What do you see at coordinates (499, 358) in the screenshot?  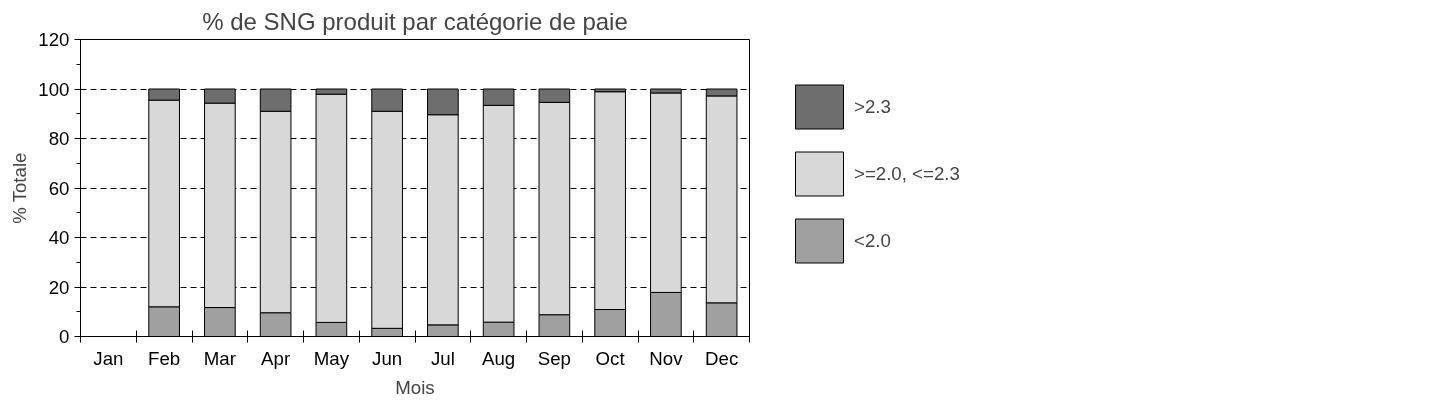 I see `x-tick-label: Aug` at bounding box center [499, 358].